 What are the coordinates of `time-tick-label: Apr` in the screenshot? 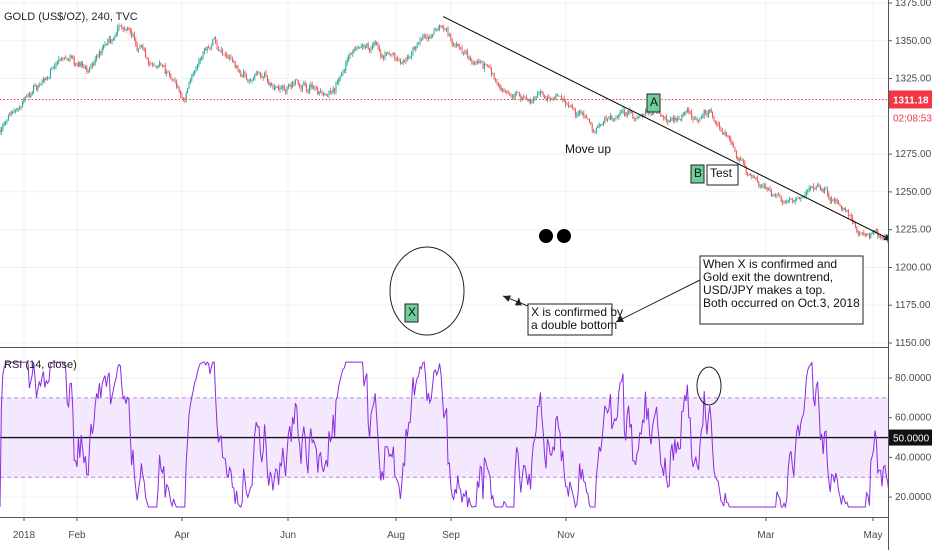 It's located at (182, 535).